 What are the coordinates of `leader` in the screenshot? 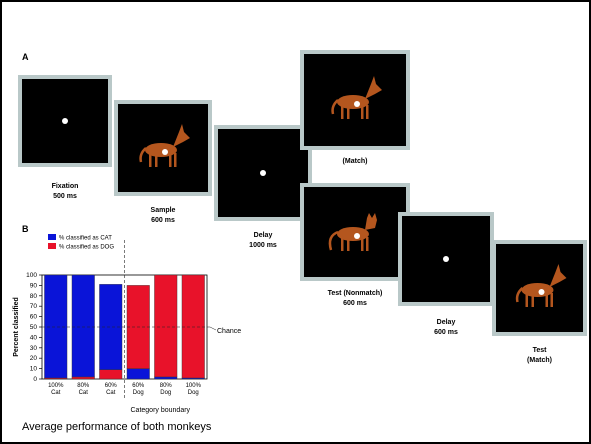 It's located at (213, 328).